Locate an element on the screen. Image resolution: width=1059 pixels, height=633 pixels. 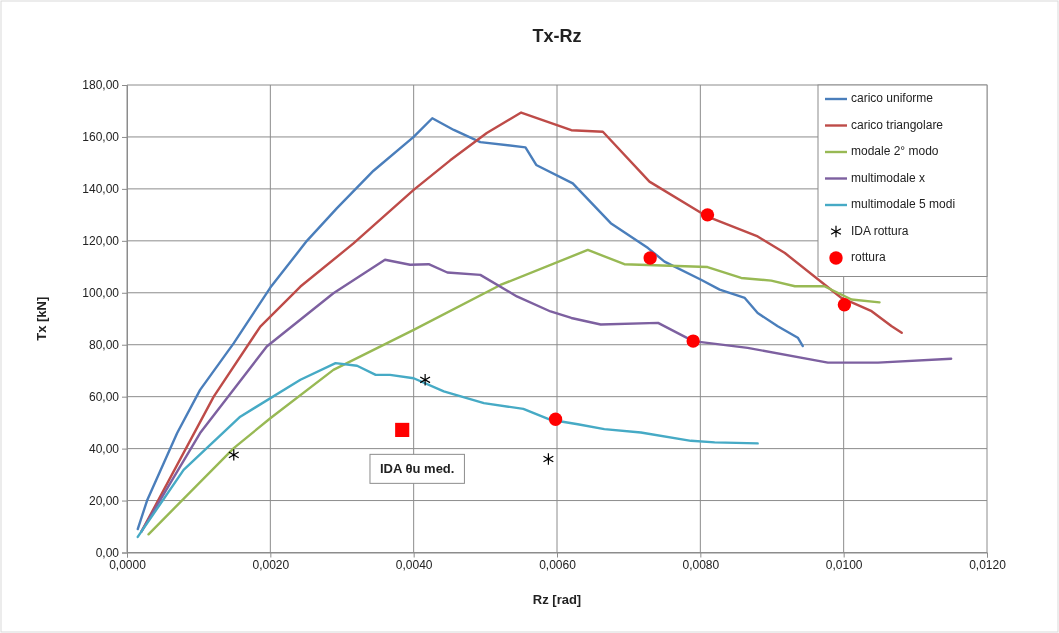
x-tick-label: 0,0060 is located at coordinates (558, 565).